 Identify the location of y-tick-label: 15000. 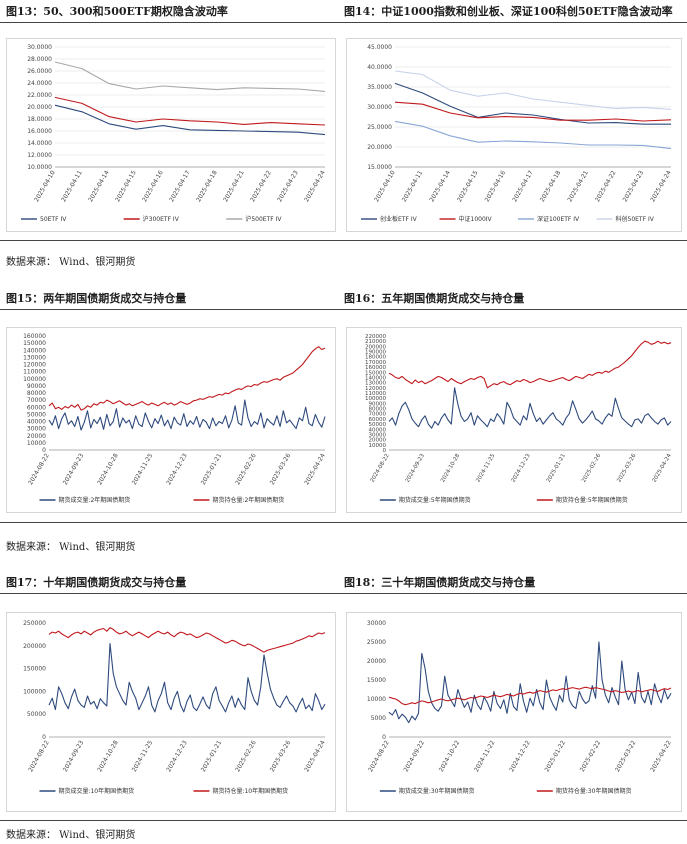
(376, 680).